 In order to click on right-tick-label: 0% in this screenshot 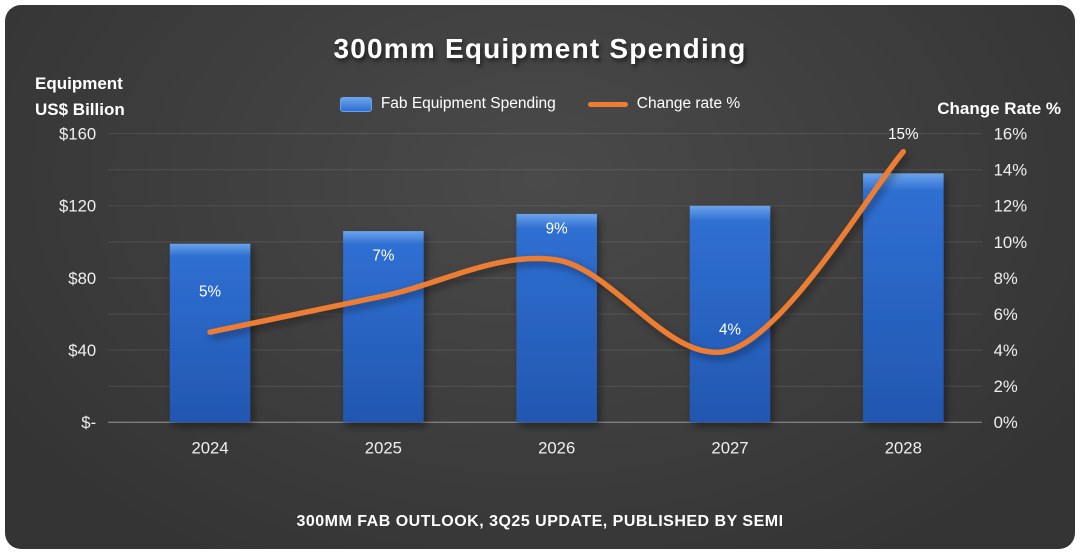, I will do `click(1006, 422)`.